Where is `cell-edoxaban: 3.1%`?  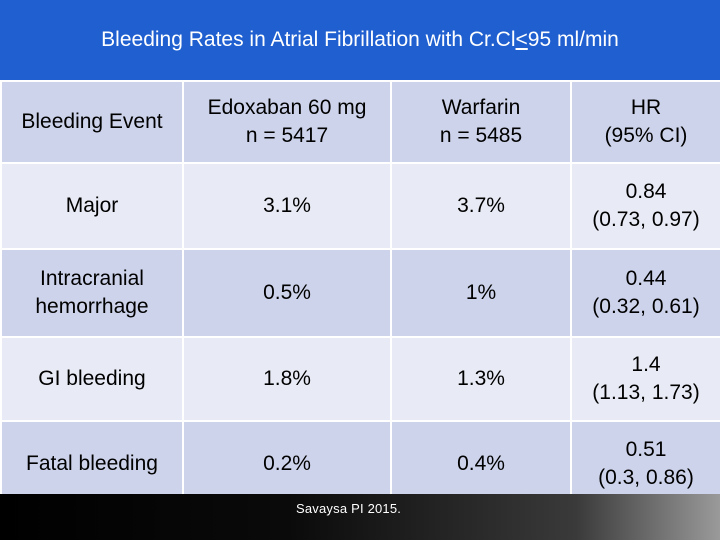 cell-edoxaban: 3.1% is located at coordinates (287, 206).